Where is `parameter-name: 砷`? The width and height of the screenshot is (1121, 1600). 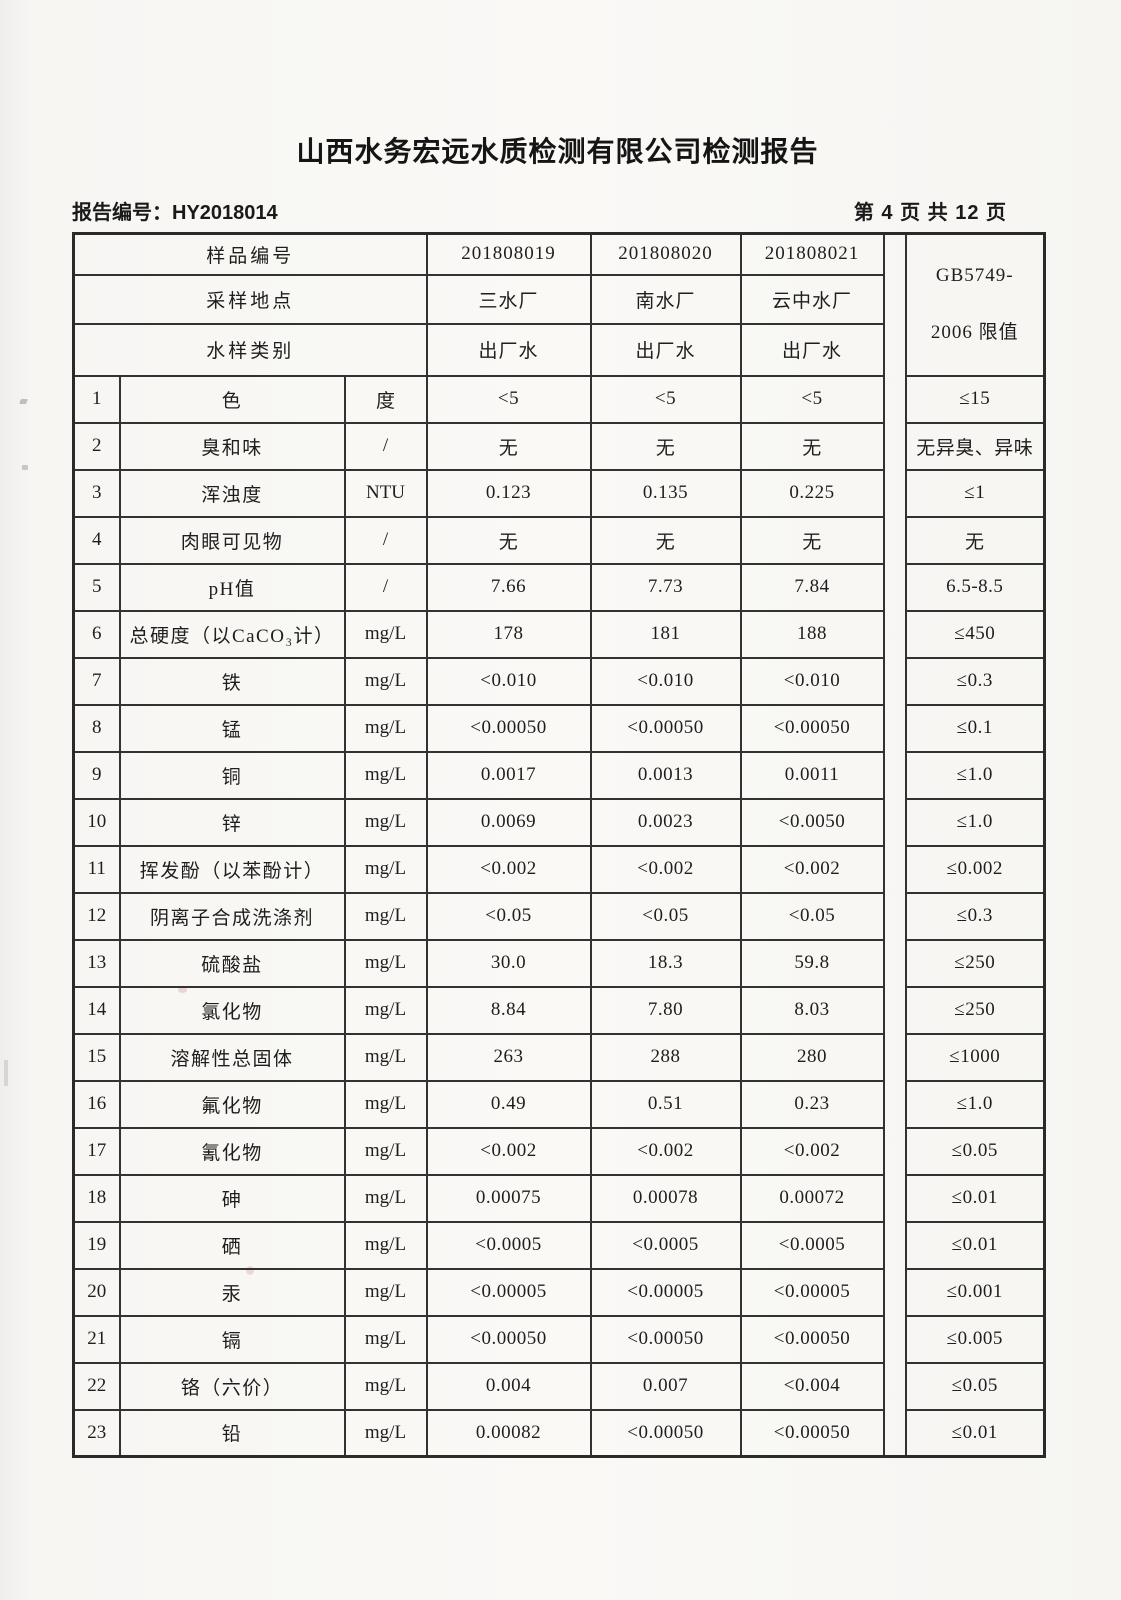 parameter-name: 砷 is located at coordinates (232, 1198).